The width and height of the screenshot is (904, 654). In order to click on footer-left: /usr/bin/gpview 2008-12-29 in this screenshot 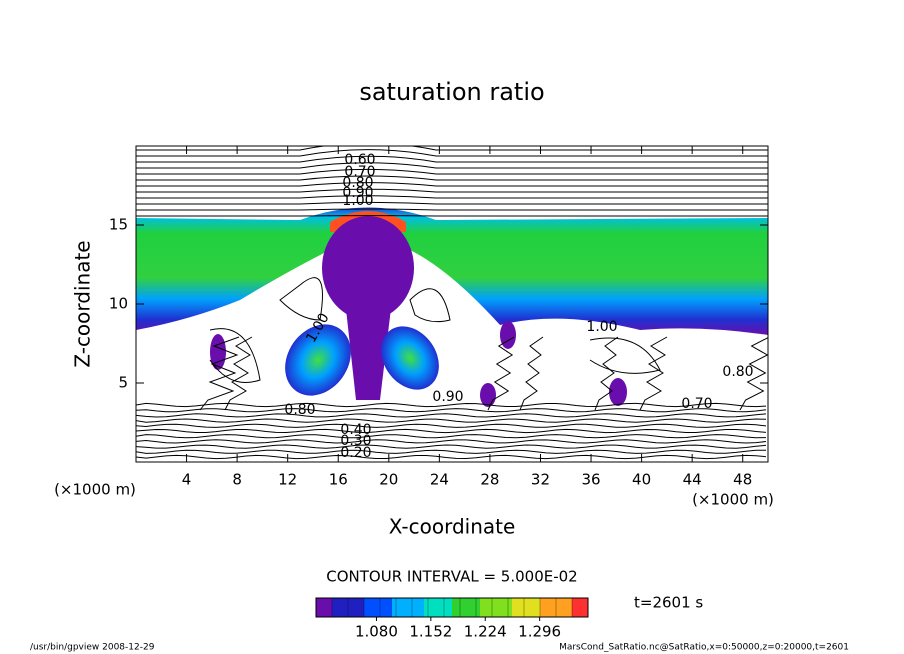, I will do `click(92, 648)`.